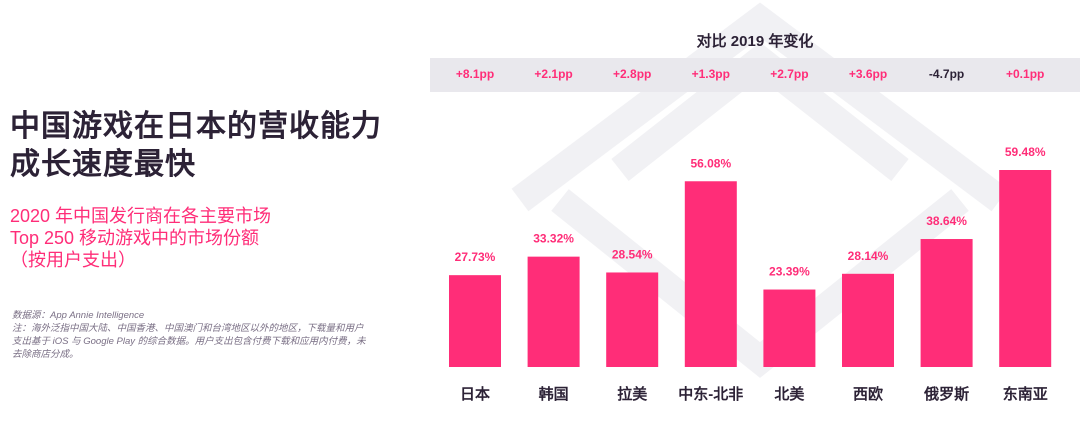 This screenshot has height=427, width=1080. What do you see at coordinates (789, 394) in the screenshot?
I see `category-label: 北美` at bounding box center [789, 394].